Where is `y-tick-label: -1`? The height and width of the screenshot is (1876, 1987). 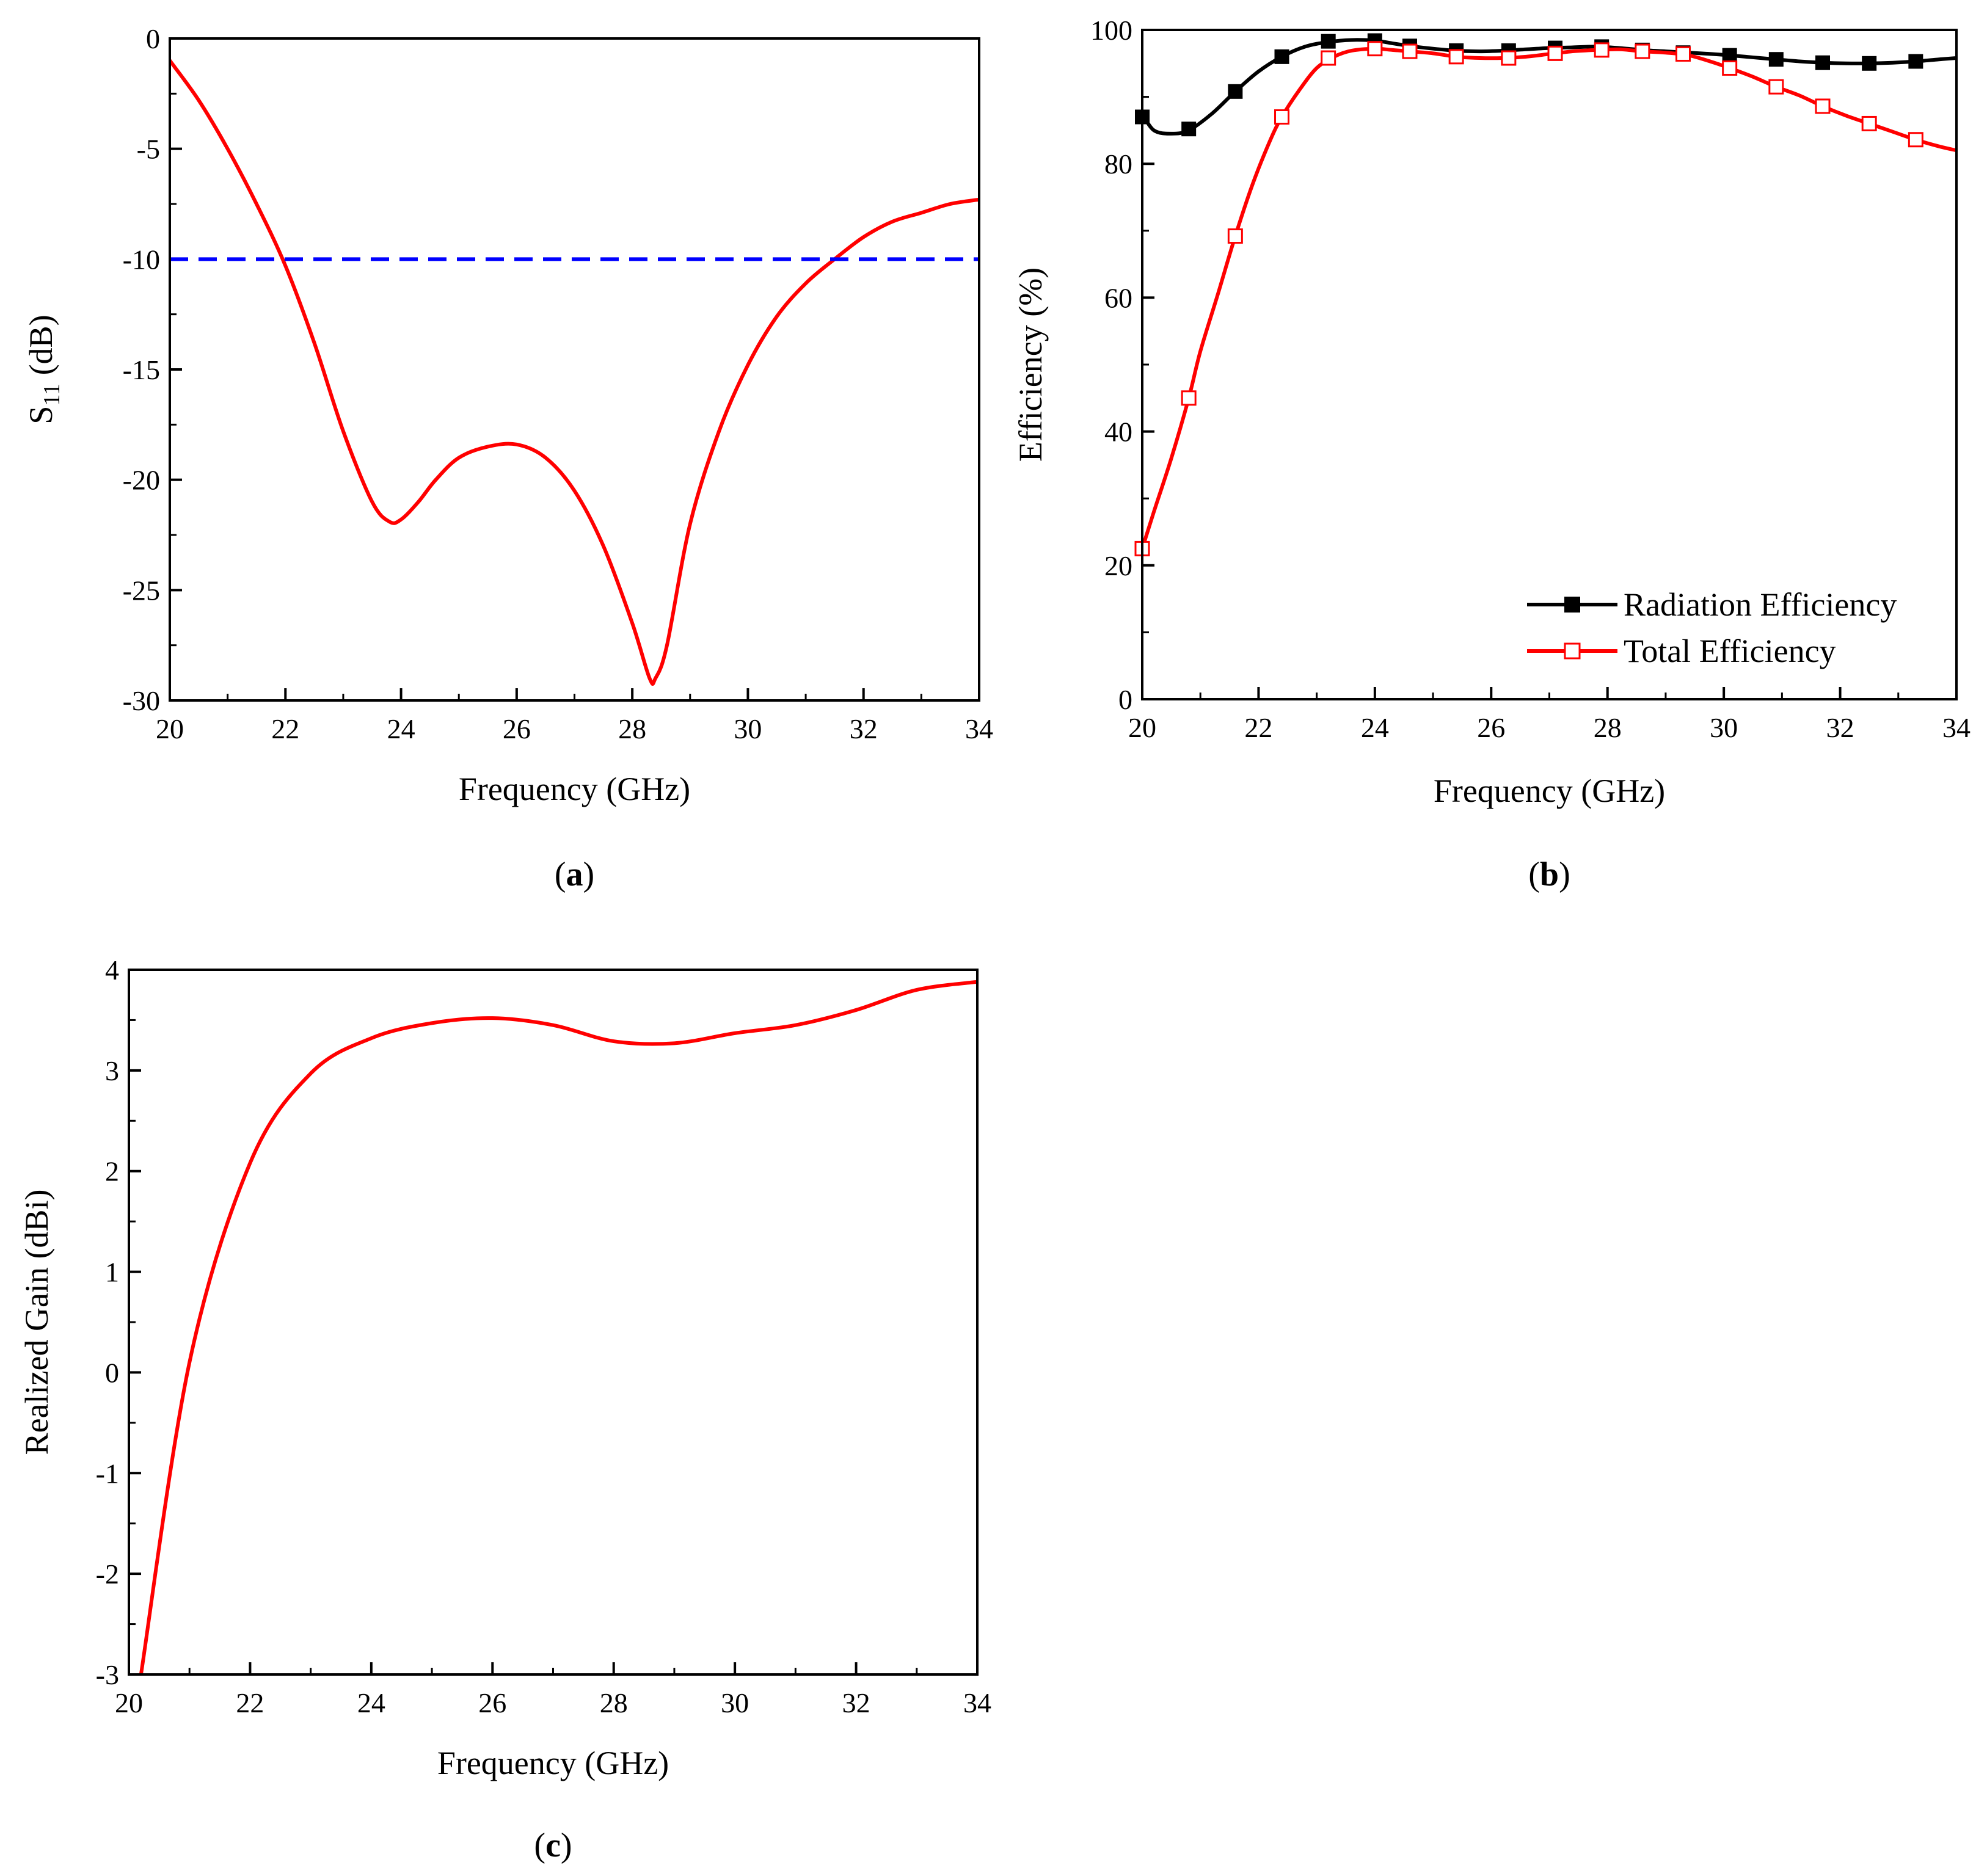 y-tick-label: -1 is located at coordinates (107, 1474).